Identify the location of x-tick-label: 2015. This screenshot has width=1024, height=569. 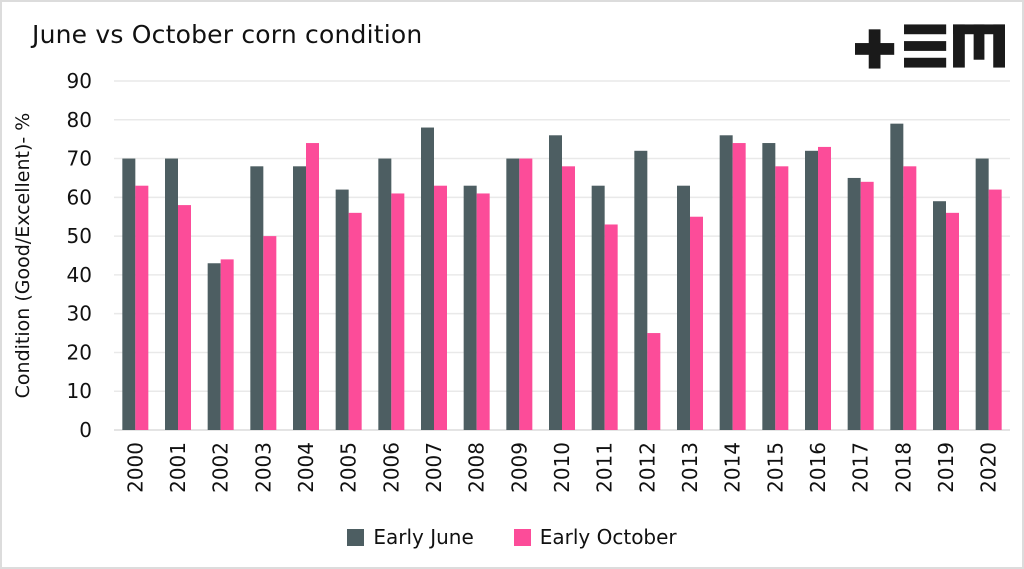
(775, 467).